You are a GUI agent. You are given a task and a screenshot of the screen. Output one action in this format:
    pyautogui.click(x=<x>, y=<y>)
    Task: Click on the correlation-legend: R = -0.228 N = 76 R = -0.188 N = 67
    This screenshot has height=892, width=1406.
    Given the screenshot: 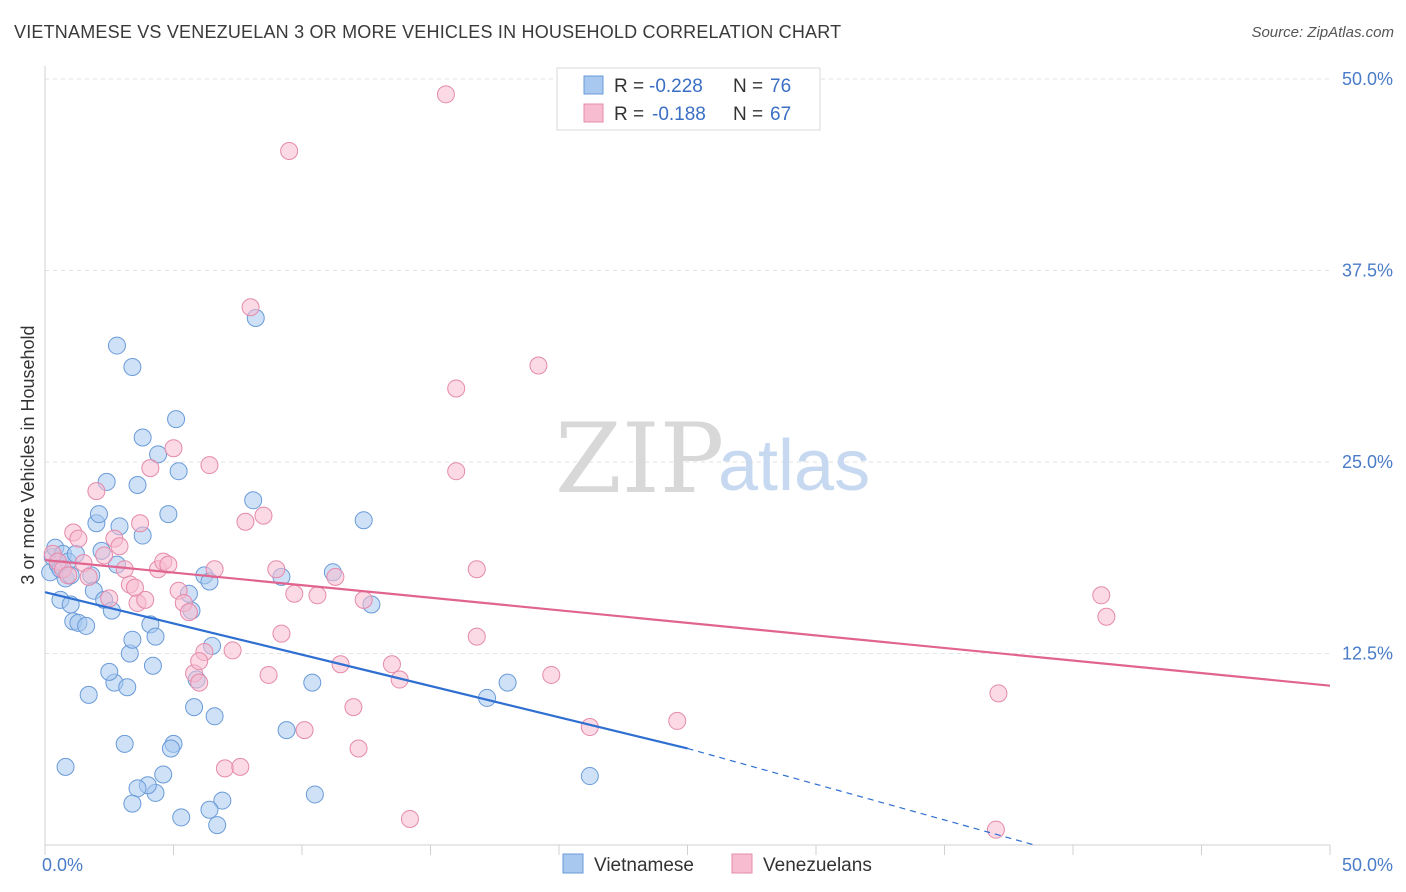 What is the action you would take?
    pyautogui.click(x=688, y=99)
    